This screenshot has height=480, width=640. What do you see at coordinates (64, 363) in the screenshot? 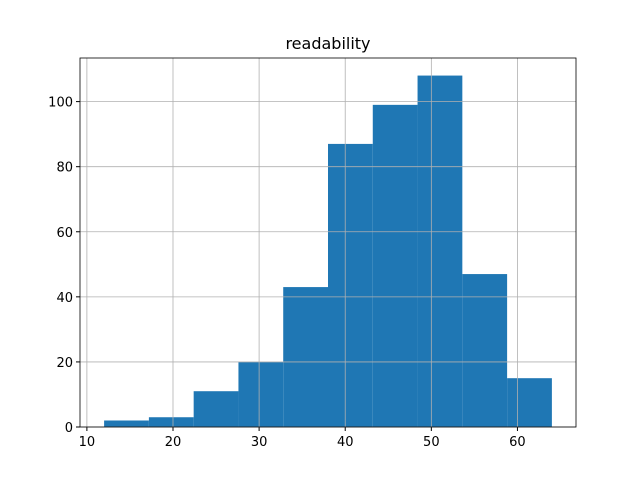
I see `y-tick-label: 20` at bounding box center [64, 363].